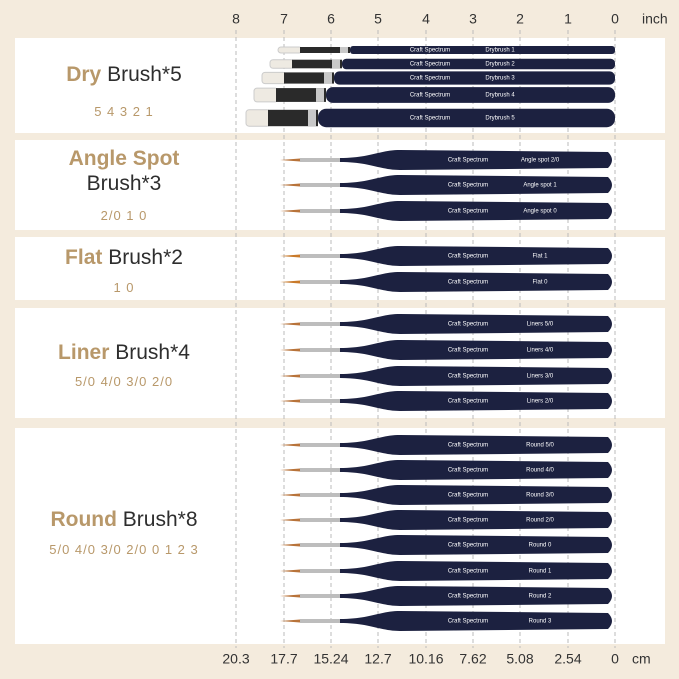 The height and width of the screenshot is (679, 679). Describe the element at coordinates (540, 257) in the screenshot. I see `brush-label: Flat 1` at that location.